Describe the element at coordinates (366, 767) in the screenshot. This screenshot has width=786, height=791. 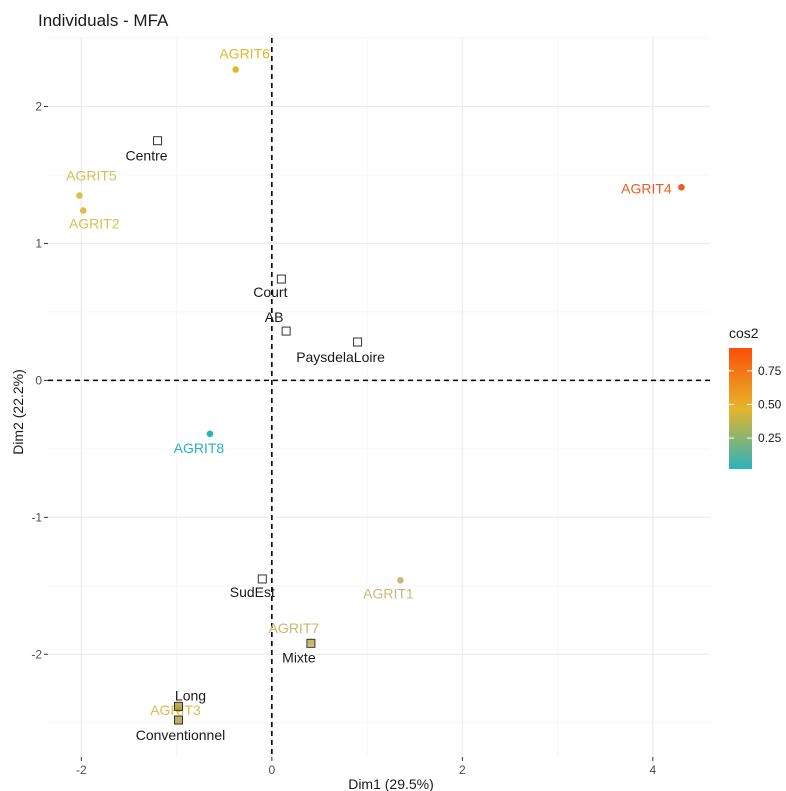
I see `x-axis: -2 0 2 4` at that location.